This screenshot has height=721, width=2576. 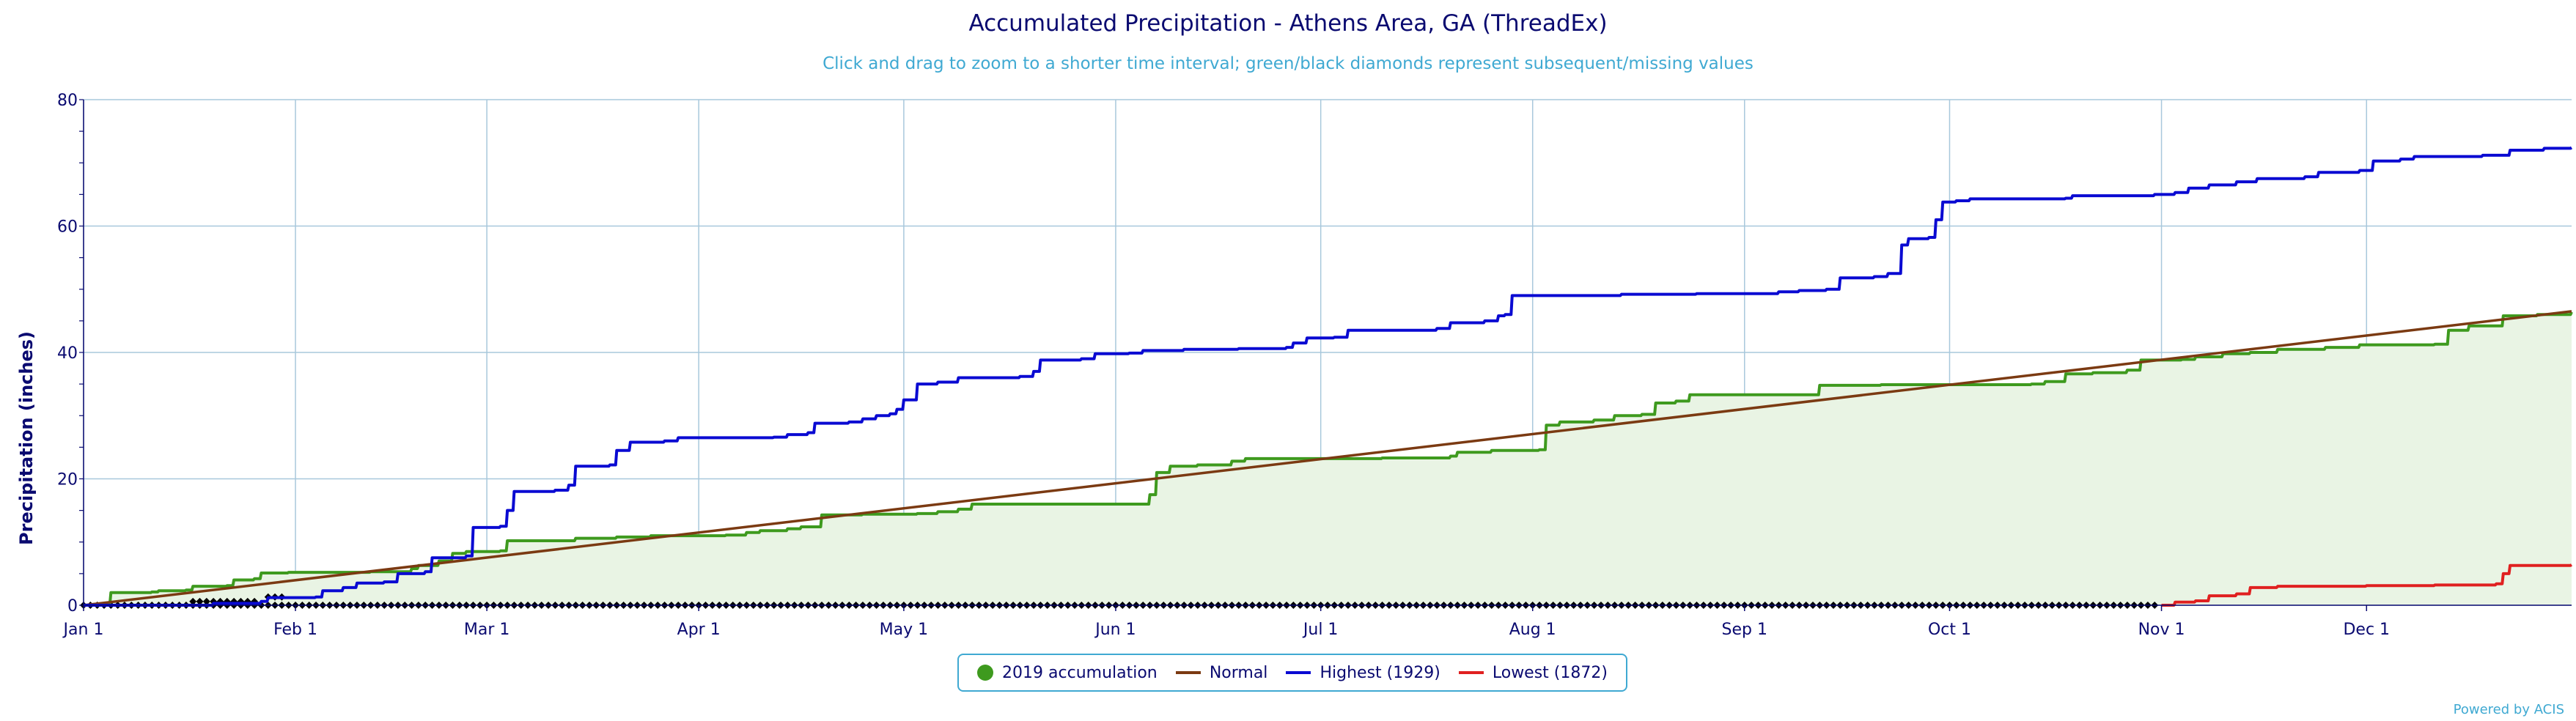 What do you see at coordinates (72, 606) in the screenshot?
I see `y-tick-label: 0` at bounding box center [72, 606].